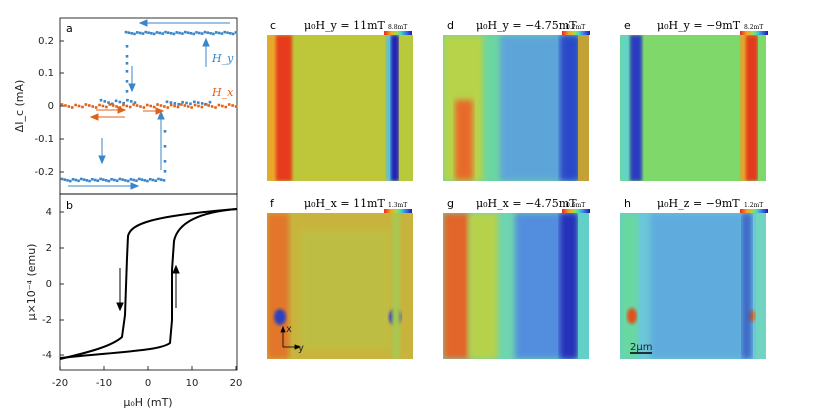 Image resolution: width=830 pixels, height=415 pixels. I want to click on map-g: g μ₀H_x = −4.75mT 0.6mT, so click(516, 278).